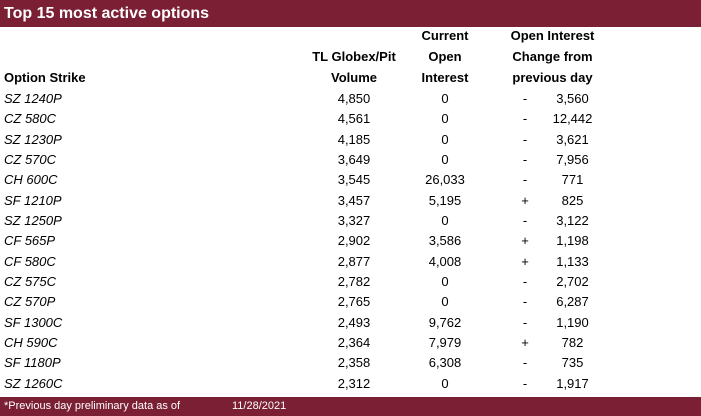 The image size is (701, 416). What do you see at coordinates (33, 200) in the screenshot?
I see `option-strike-cell: SF 1210P` at bounding box center [33, 200].